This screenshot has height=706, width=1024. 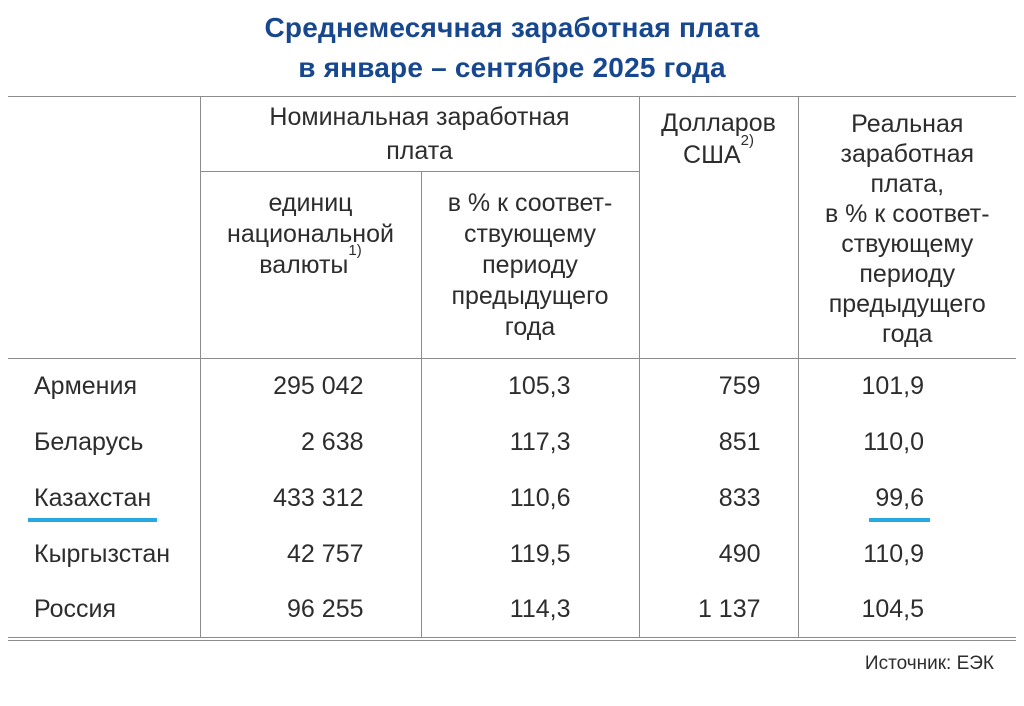 What do you see at coordinates (104, 227) in the screenshot?
I see `corner-cell` at bounding box center [104, 227].